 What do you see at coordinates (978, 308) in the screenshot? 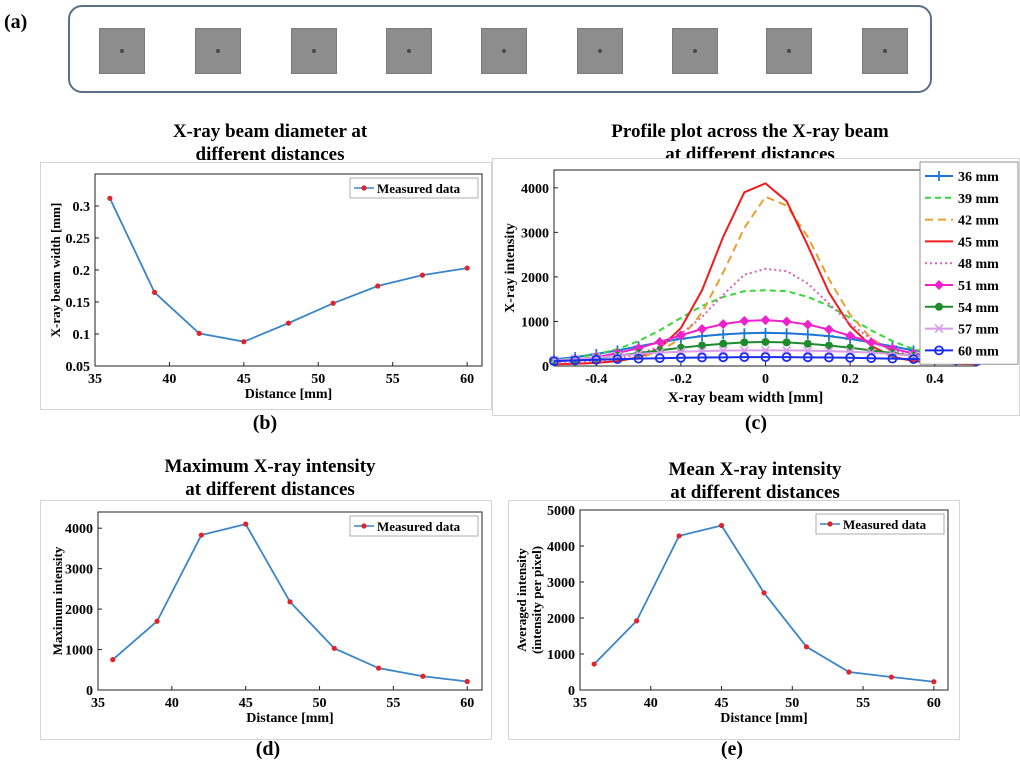
I see `legend-label: 54 mm` at bounding box center [978, 308].